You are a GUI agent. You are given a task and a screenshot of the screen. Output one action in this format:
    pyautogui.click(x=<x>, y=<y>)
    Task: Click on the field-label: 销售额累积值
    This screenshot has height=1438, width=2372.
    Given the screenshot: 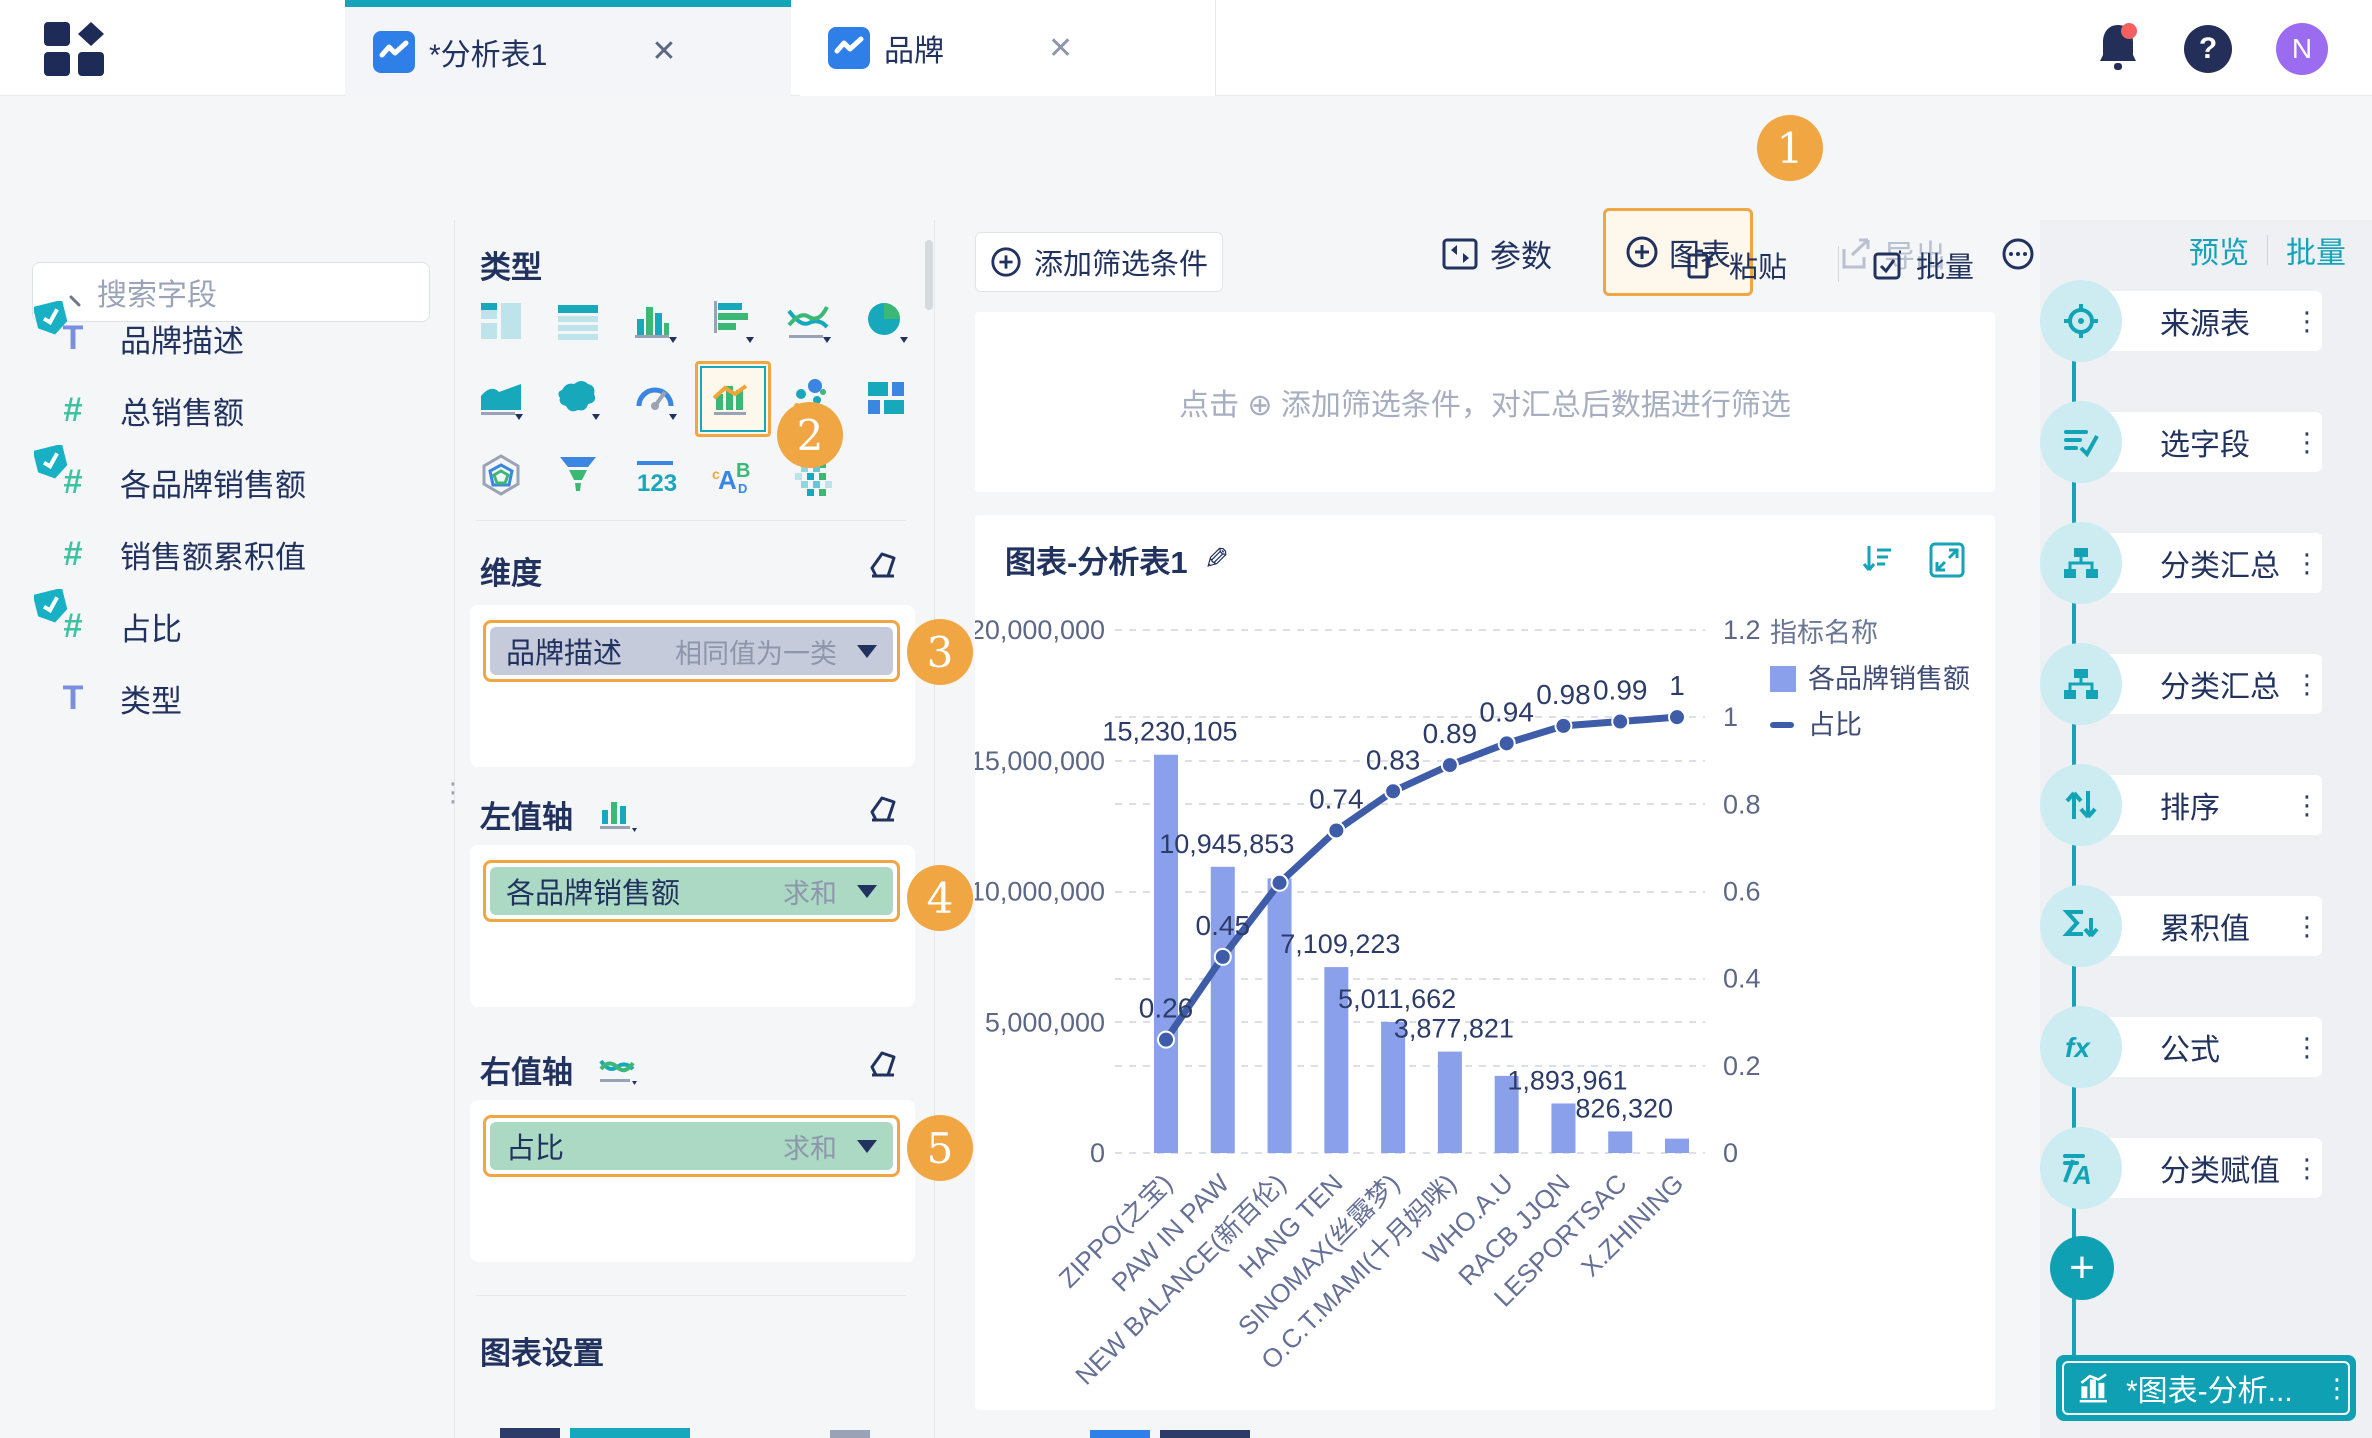 What is the action you would take?
    pyautogui.click(x=213, y=557)
    